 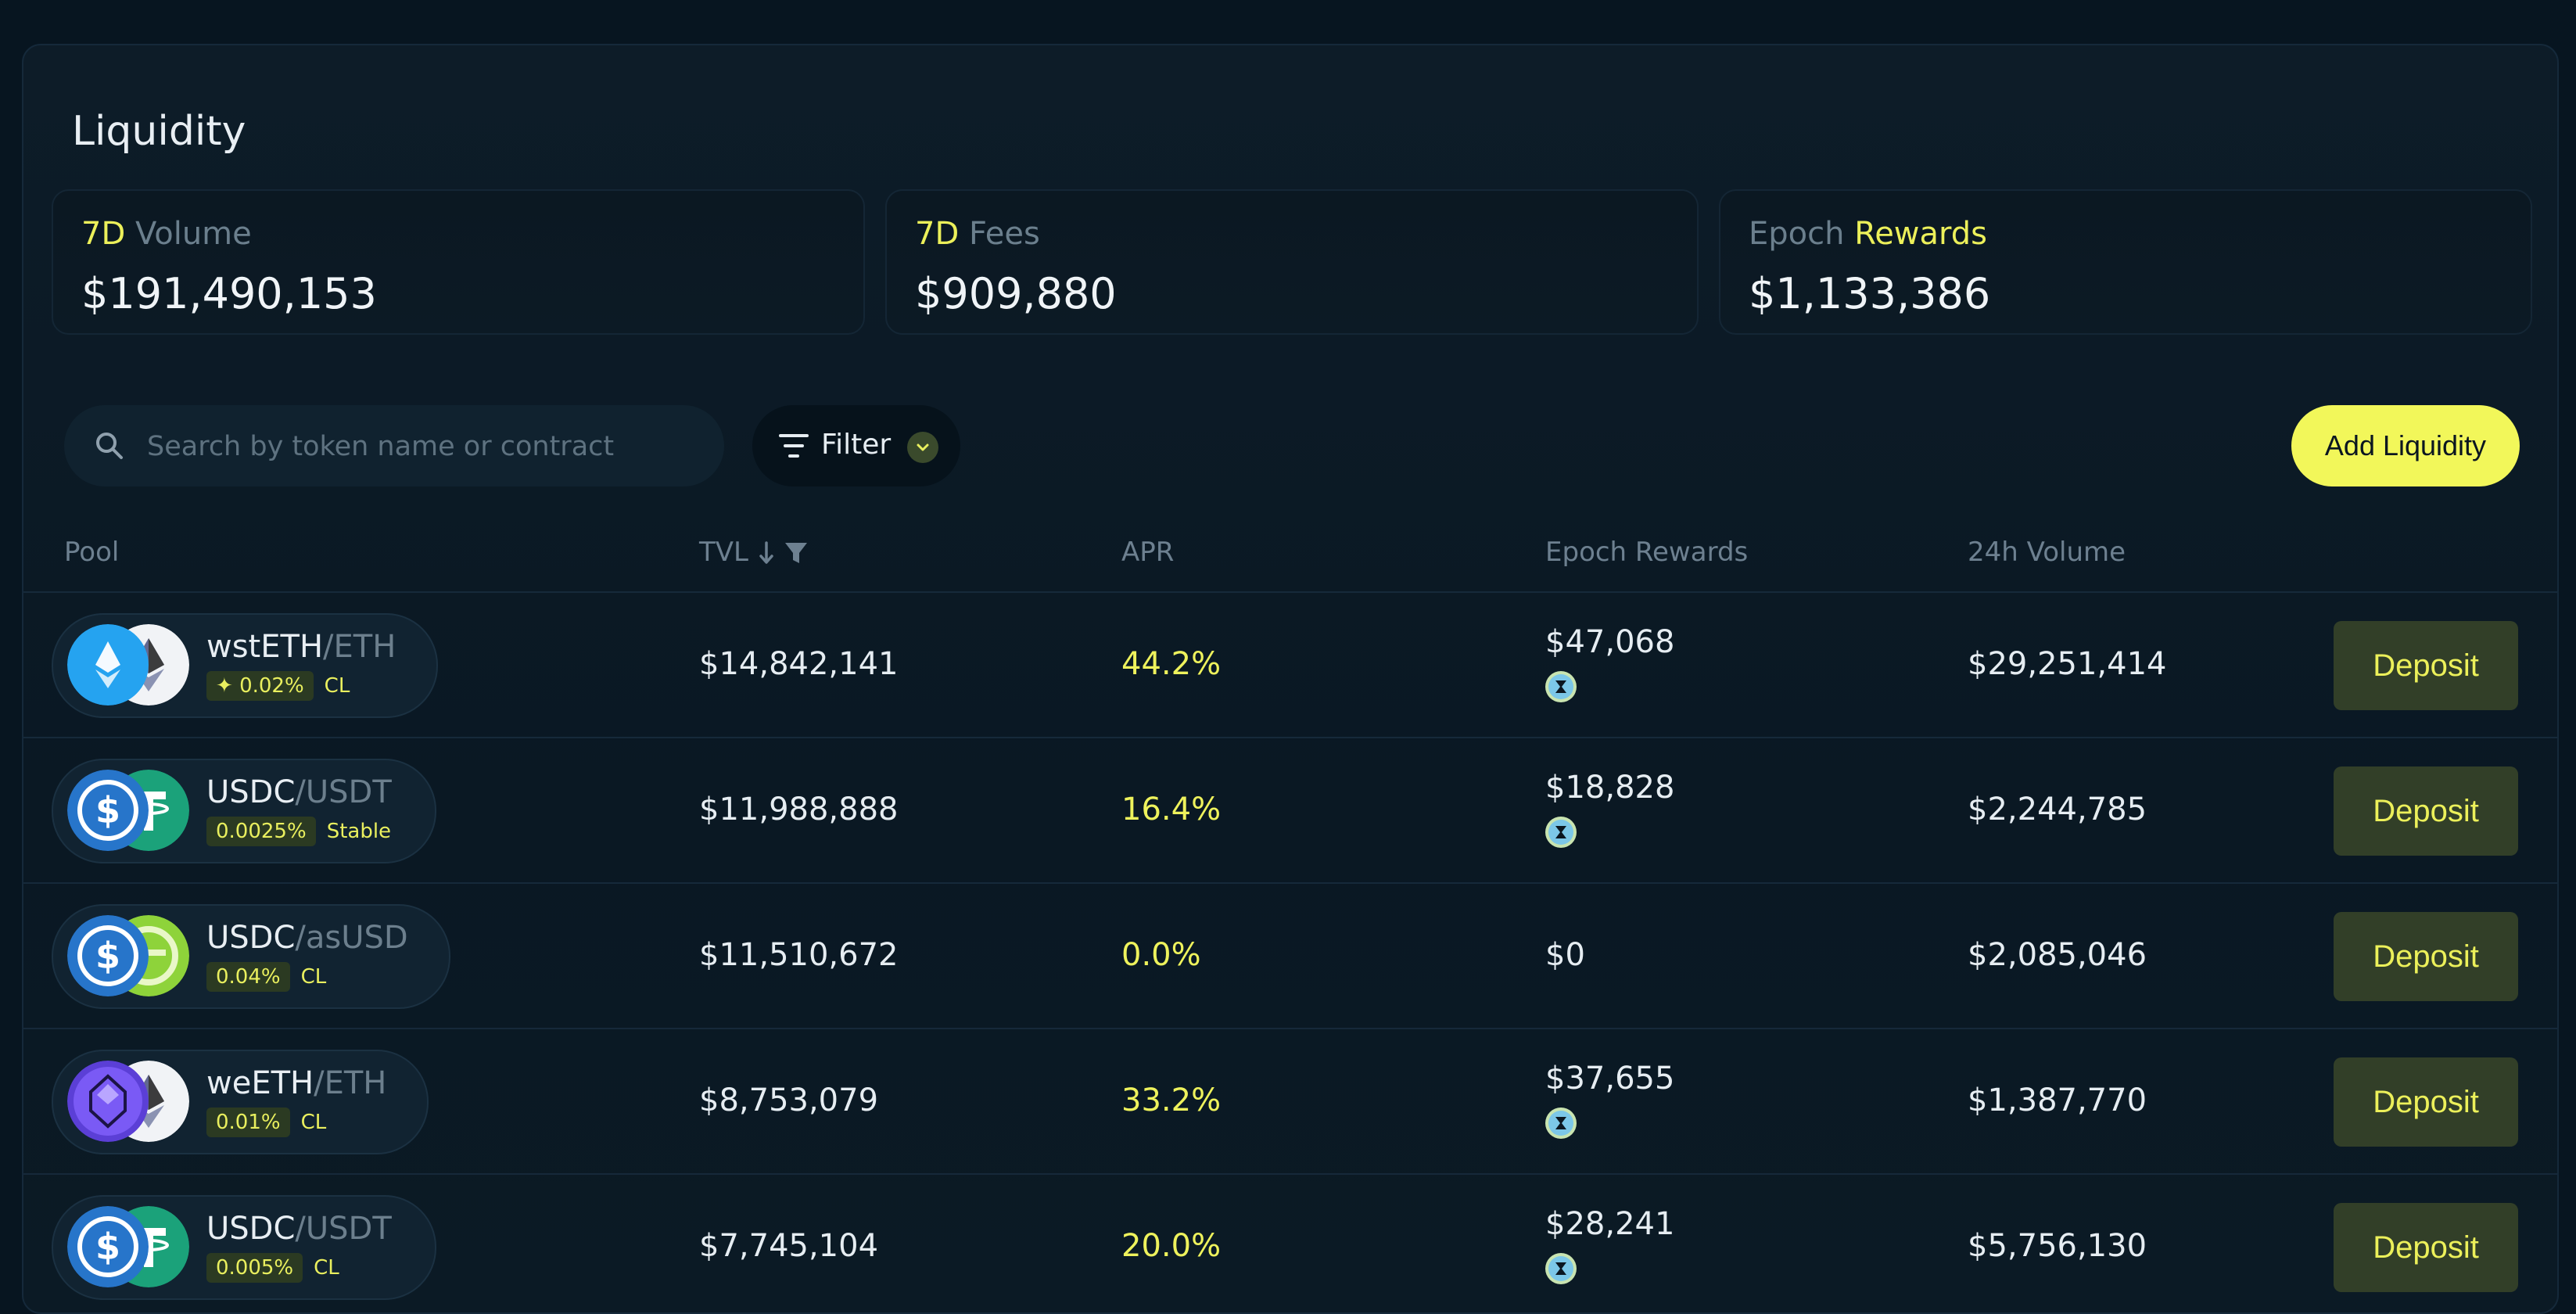 What do you see at coordinates (193, 234) in the screenshot?
I see `stat-label-text: Volume` at bounding box center [193, 234].